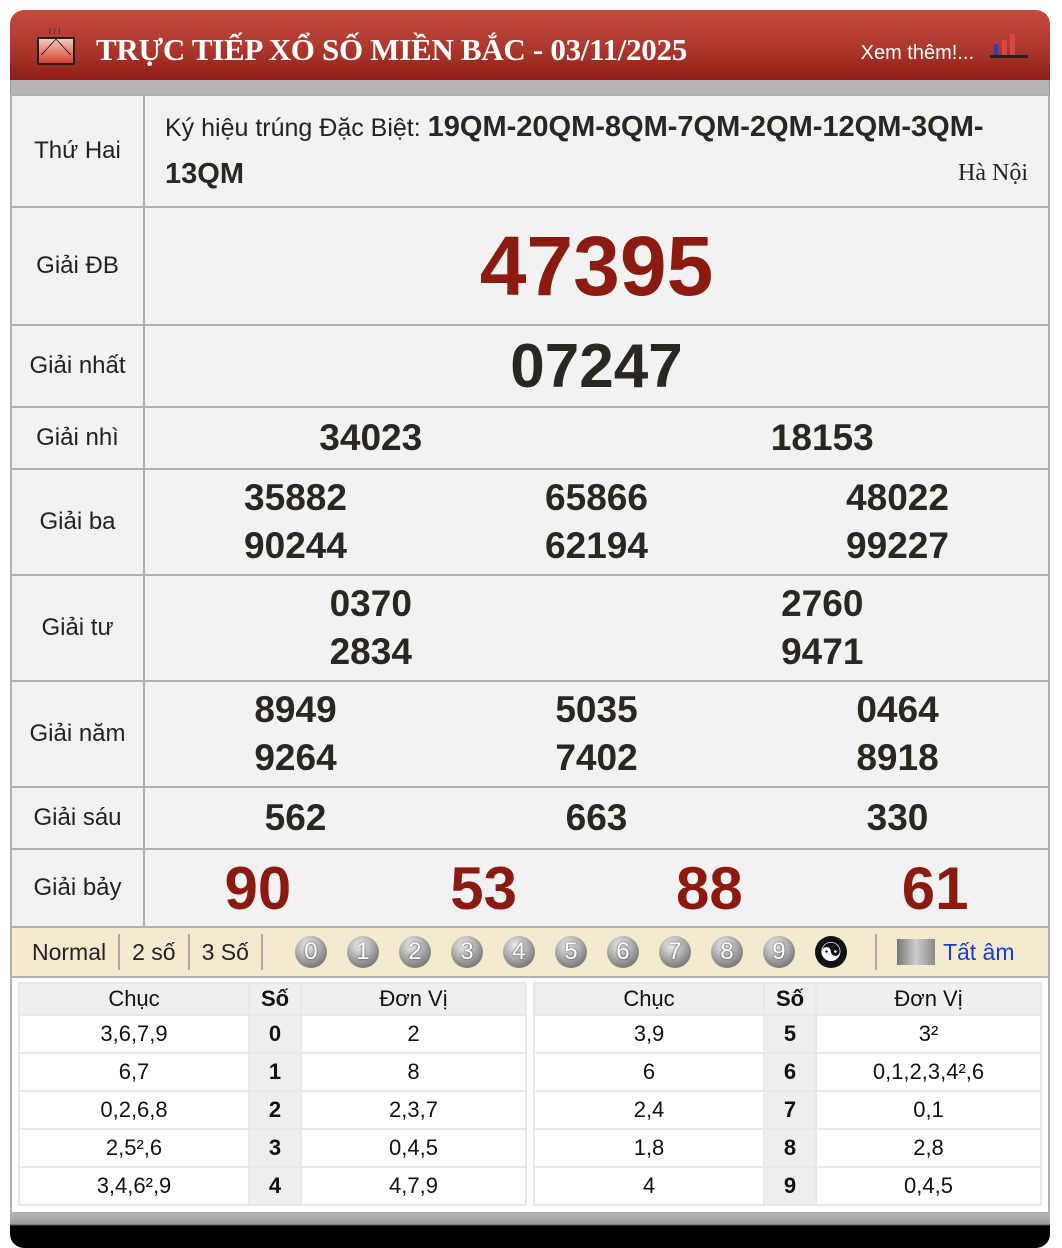  What do you see at coordinates (726, 952) in the screenshot?
I see `digit-ball-8: 8` at bounding box center [726, 952].